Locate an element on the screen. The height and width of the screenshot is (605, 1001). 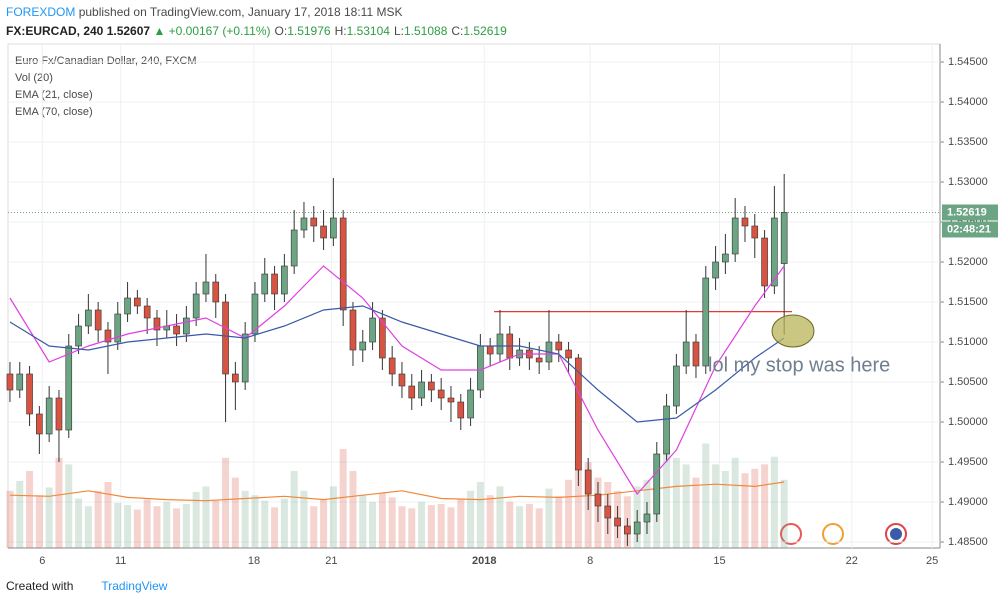
annotation: lol my stop was here is located at coordinates (799, 365).